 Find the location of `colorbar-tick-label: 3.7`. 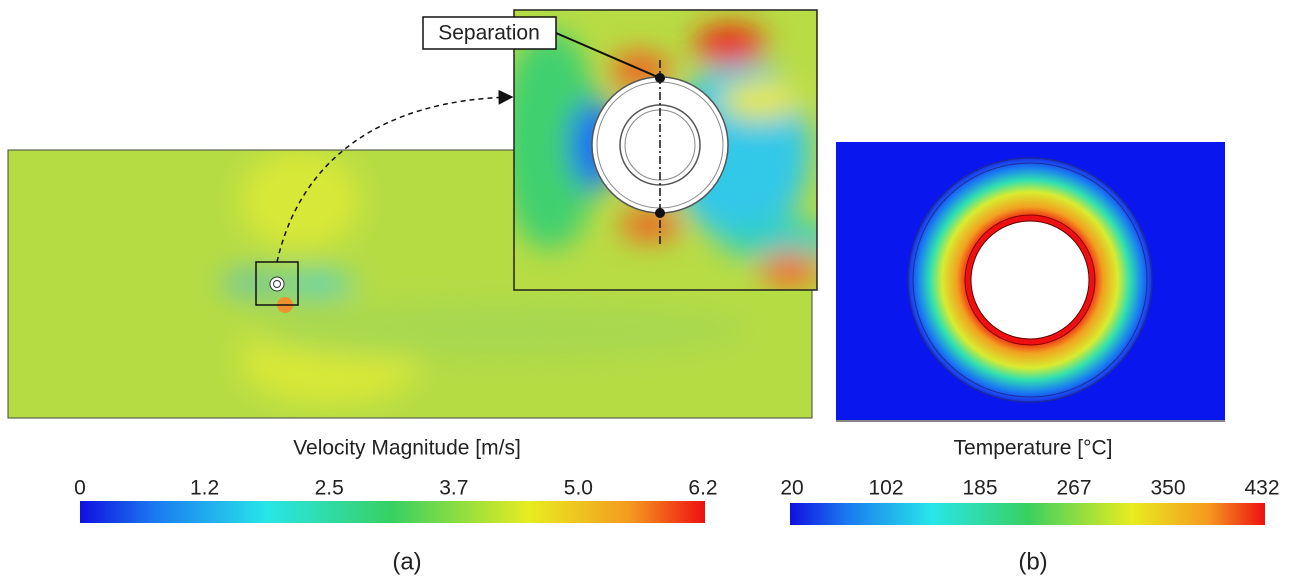

colorbar-tick-label: 3.7 is located at coordinates (453, 488).